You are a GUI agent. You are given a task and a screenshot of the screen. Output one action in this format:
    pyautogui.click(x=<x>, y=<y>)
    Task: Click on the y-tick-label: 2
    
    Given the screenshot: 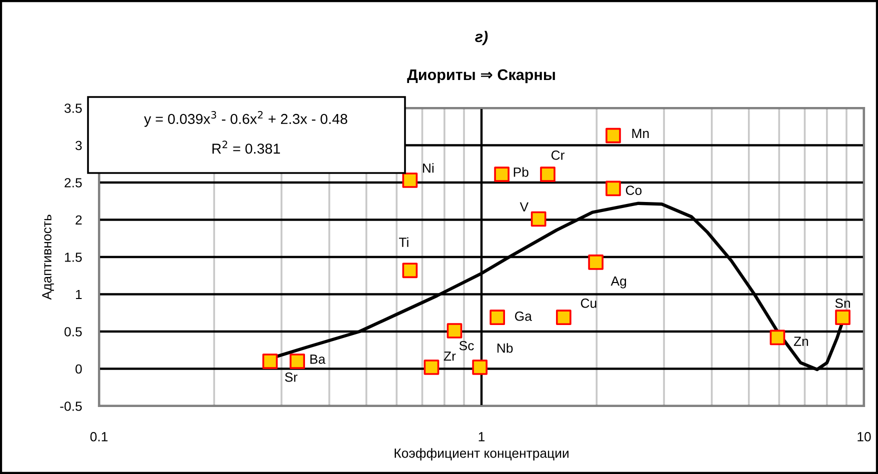 What is the action you would take?
    pyautogui.click(x=79, y=220)
    